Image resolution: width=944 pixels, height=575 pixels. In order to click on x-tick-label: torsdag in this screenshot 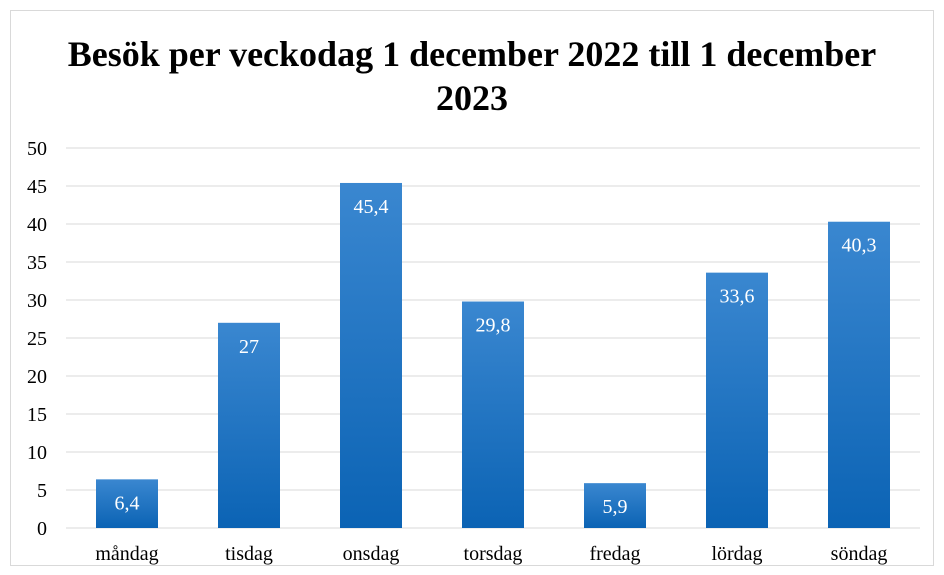, I will do `click(493, 554)`.